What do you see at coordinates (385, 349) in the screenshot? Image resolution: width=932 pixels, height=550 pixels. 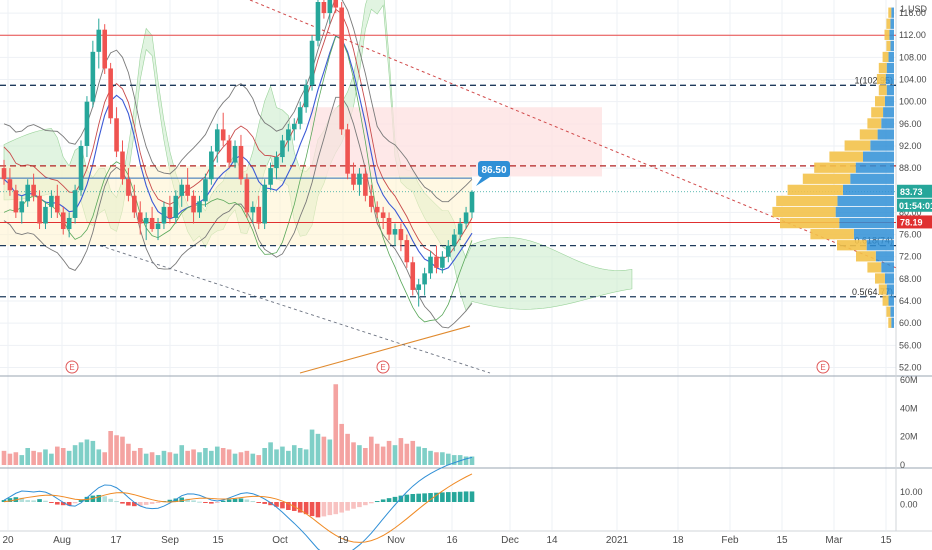 I see `ma-line-orange` at bounding box center [385, 349].